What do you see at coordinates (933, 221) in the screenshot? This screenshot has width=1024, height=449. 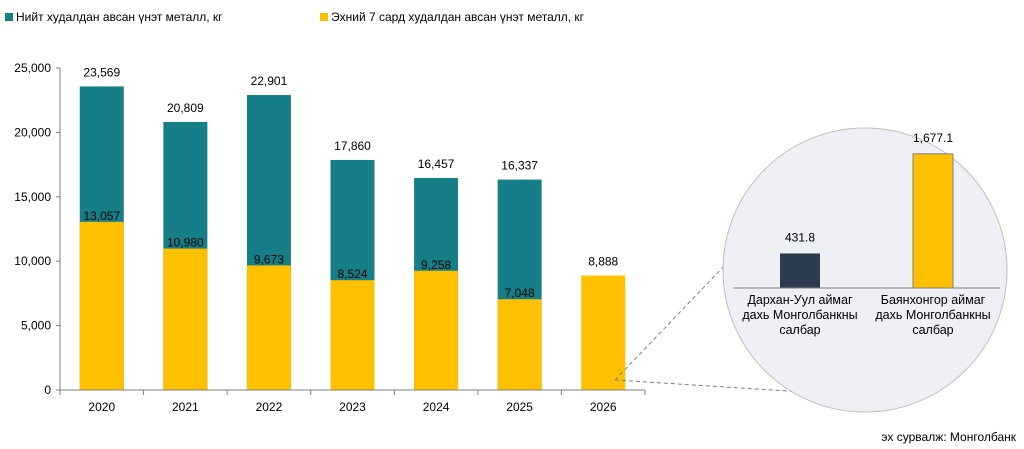 I see `inset-bar-bayankhongor` at bounding box center [933, 221].